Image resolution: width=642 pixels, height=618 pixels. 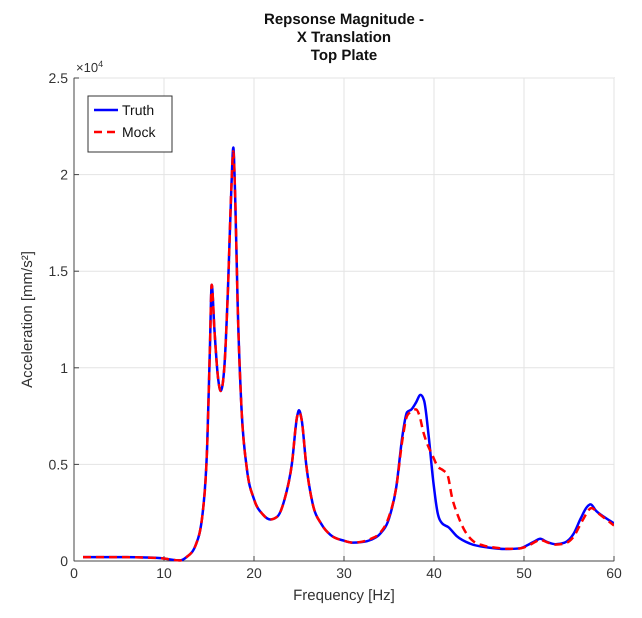 I want to click on y-tick-label: 2, so click(x=64, y=174).